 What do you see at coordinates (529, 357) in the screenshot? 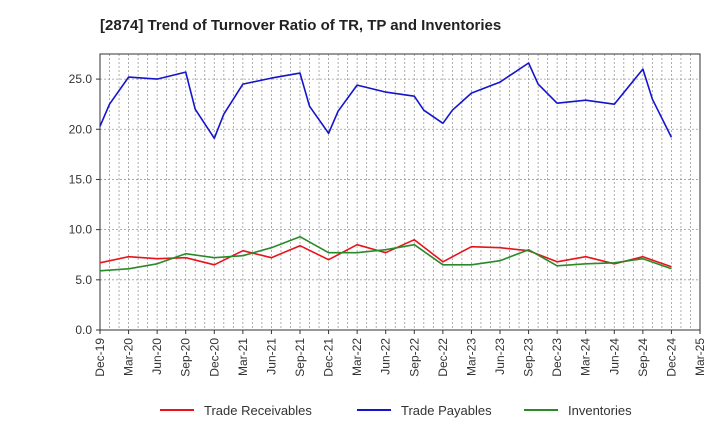
I see `x-tick-label: Sep-23` at bounding box center [529, 357].